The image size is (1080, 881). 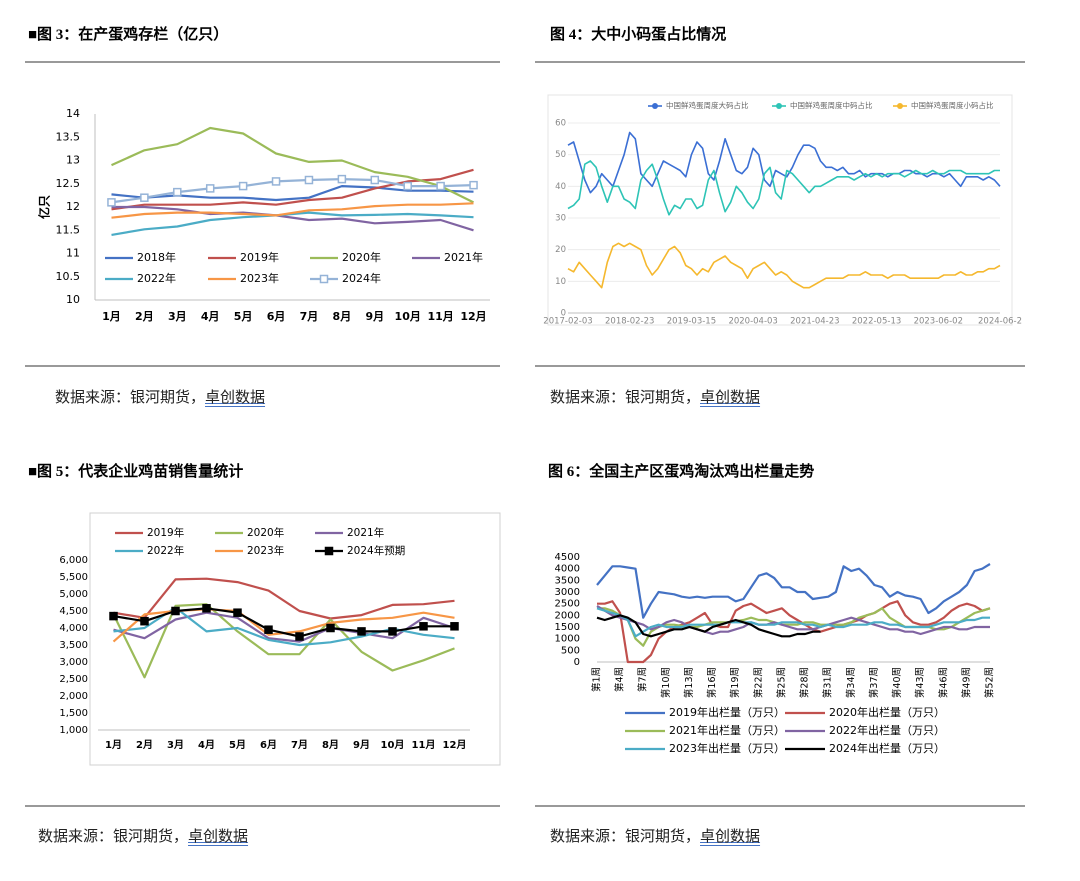 I want to click on legend-marker, so click(x=779, y=106).